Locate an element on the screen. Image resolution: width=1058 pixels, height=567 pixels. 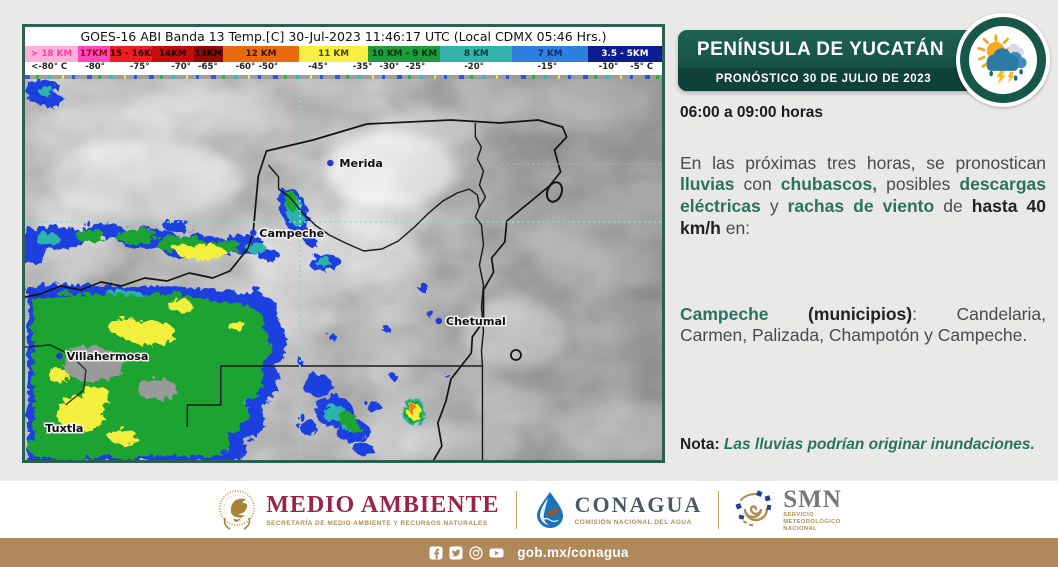
smn-wind-spiral-icon is located at coordinates (753, 507).